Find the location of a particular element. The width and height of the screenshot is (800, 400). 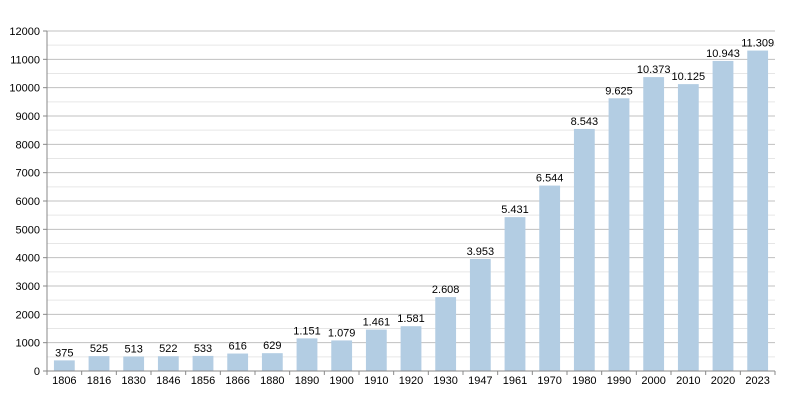

y-tick-label: 7000 is located at coordinates (28, 174).